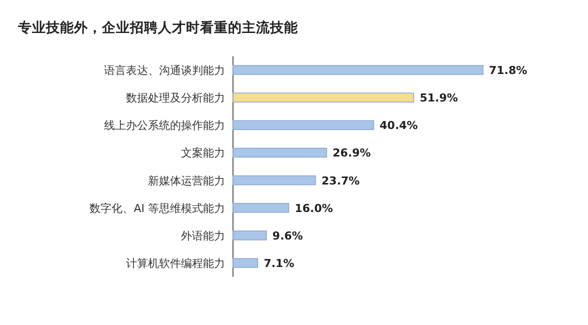 This screenshot has width=588, height=325. What do you see at coordinates (351, 153) in the screenshot?
I see `data-label: 26.9%` at bounding box center [351, 153].